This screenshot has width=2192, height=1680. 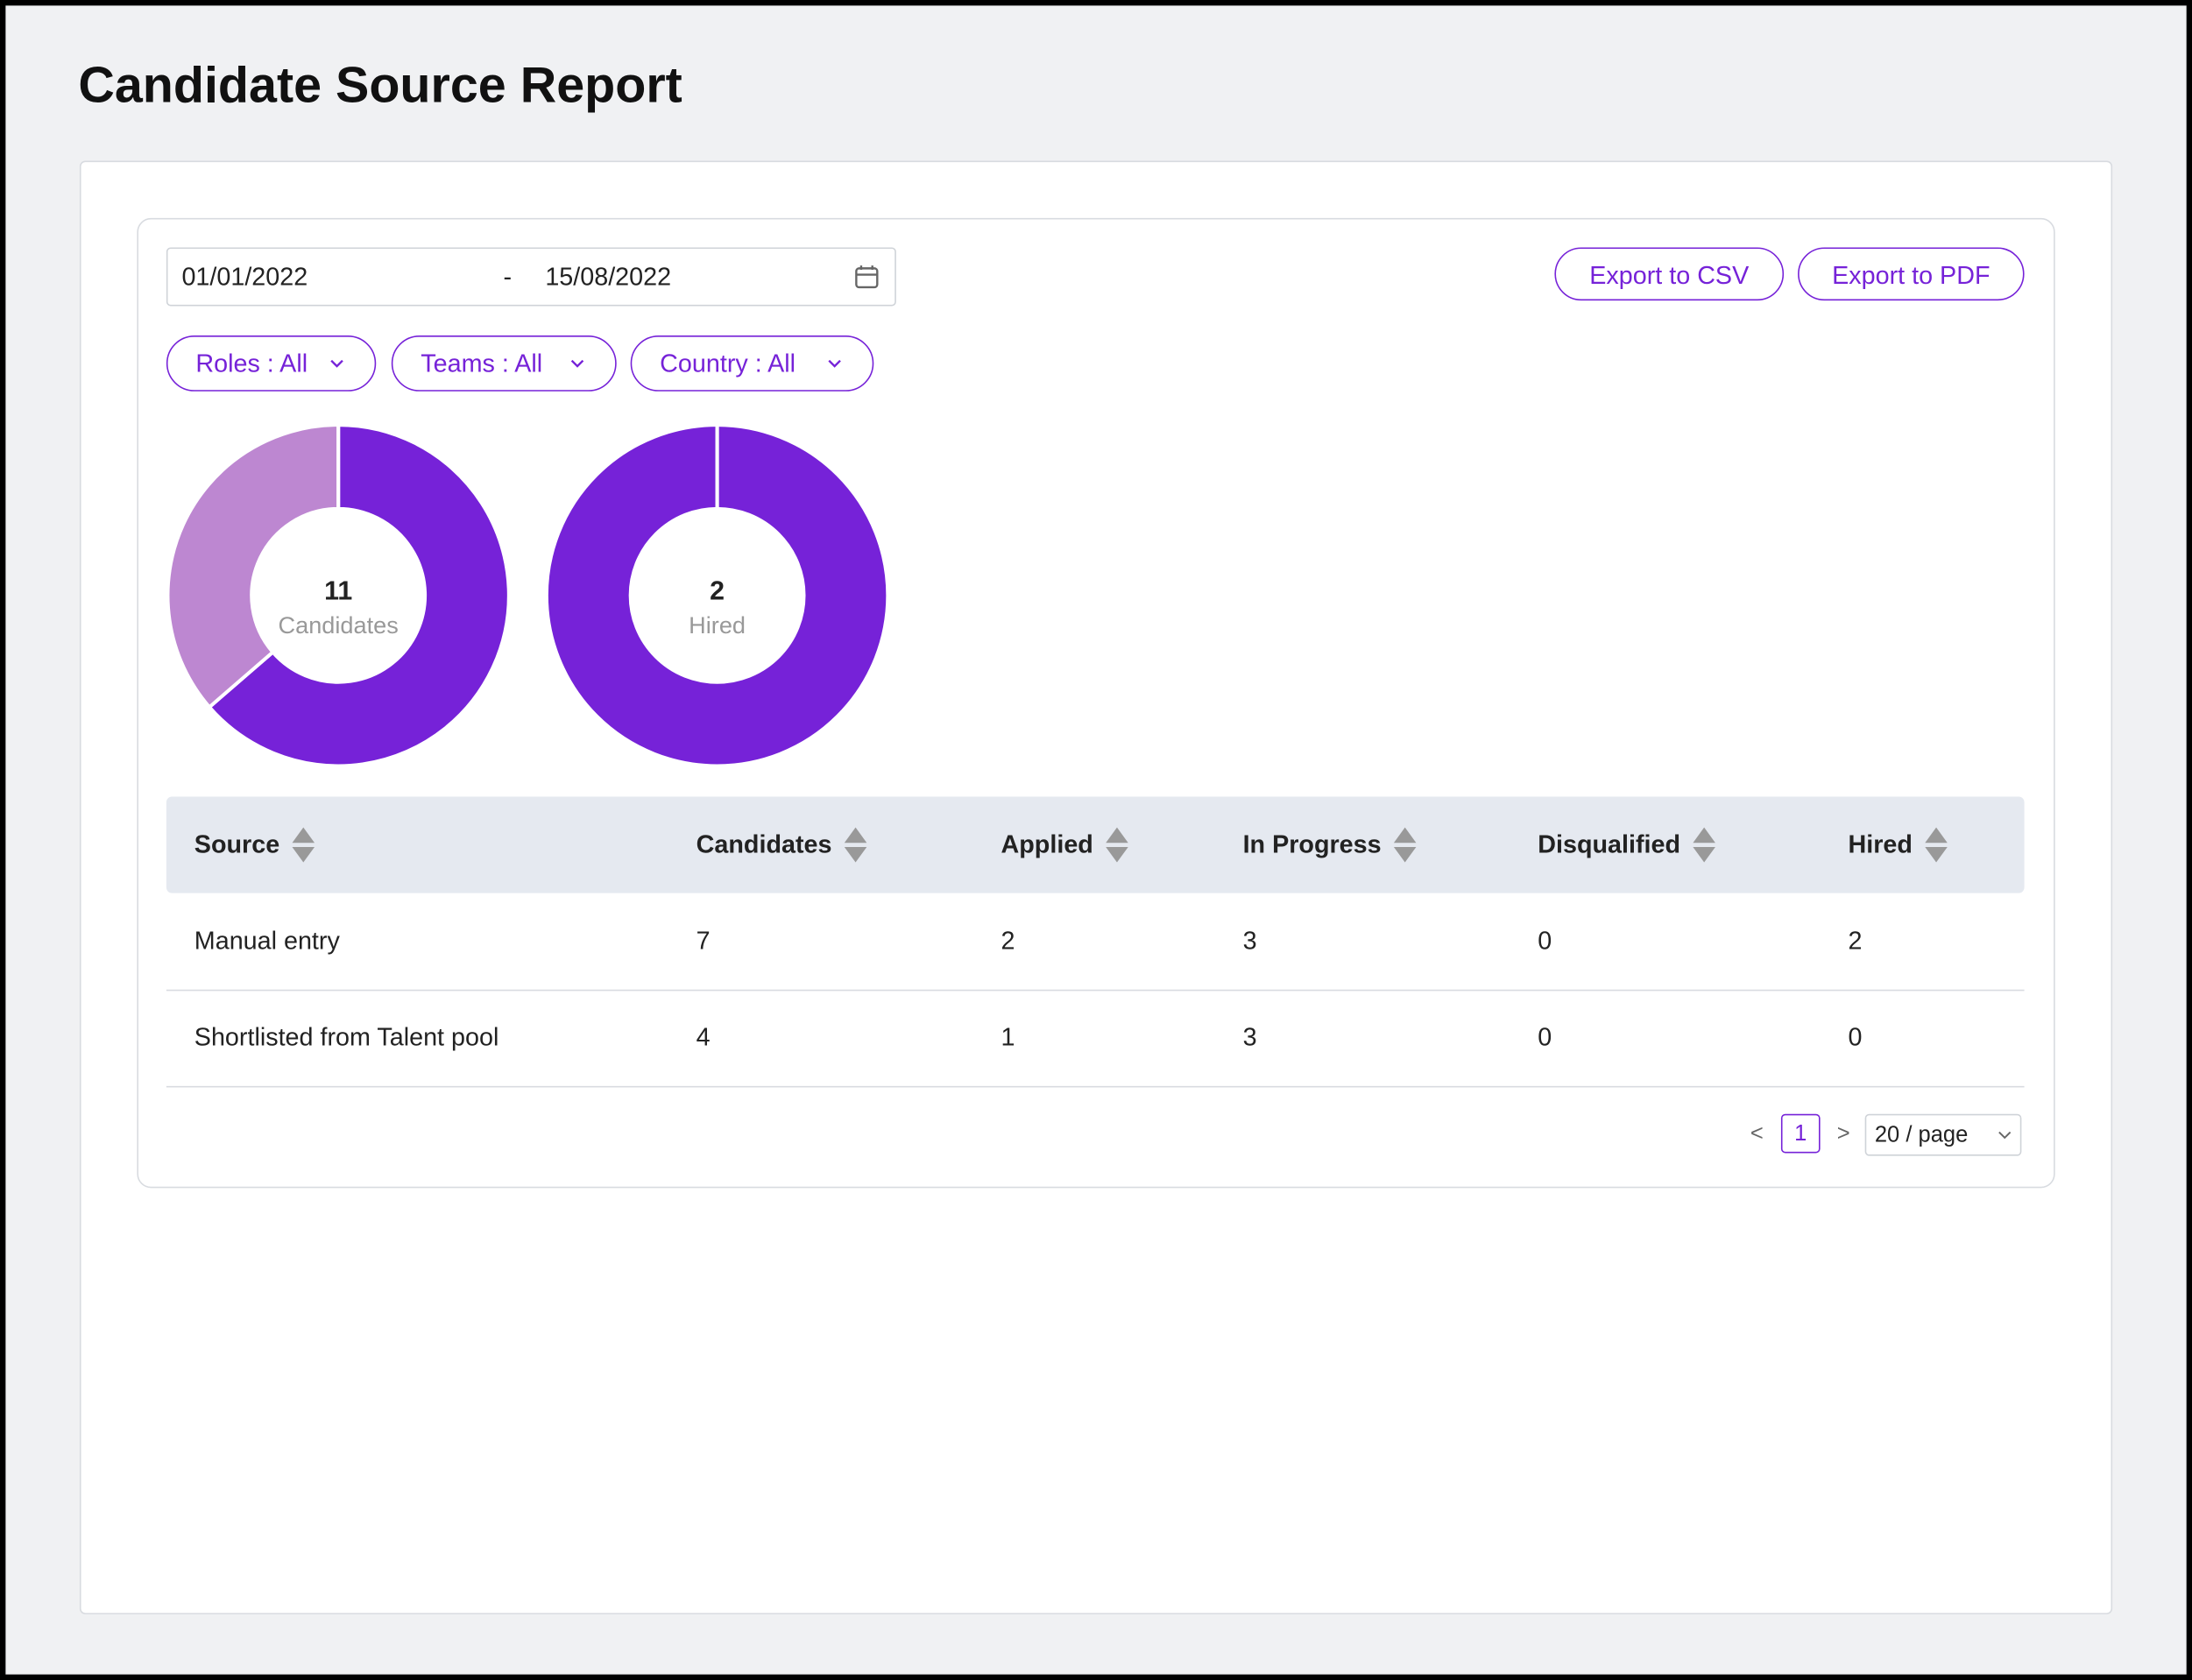 I want to click on select-caret, so click(x=2005, y=1135).